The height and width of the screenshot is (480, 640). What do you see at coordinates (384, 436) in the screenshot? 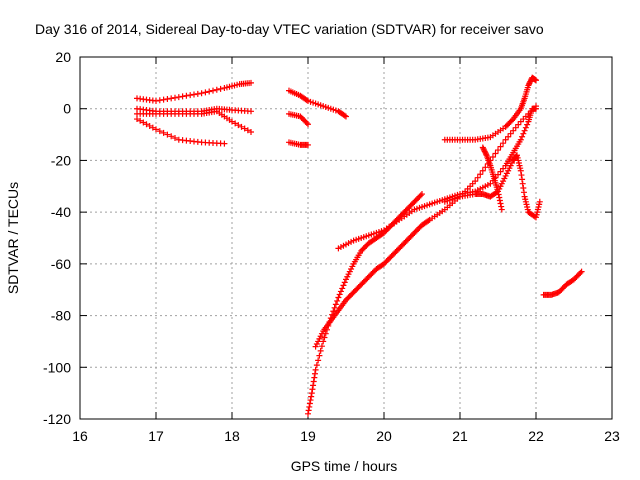
I see `x-tick-label: 20` at bounding box center [384, 436].